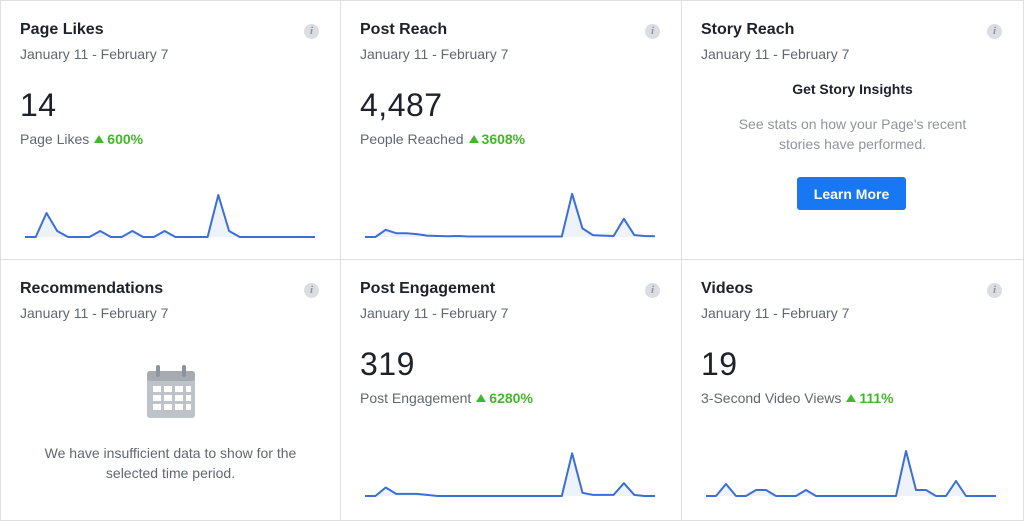 The image size is (1024, 521). I want to click on metric-label-row: People Reached 3608%, so click(442, 139).